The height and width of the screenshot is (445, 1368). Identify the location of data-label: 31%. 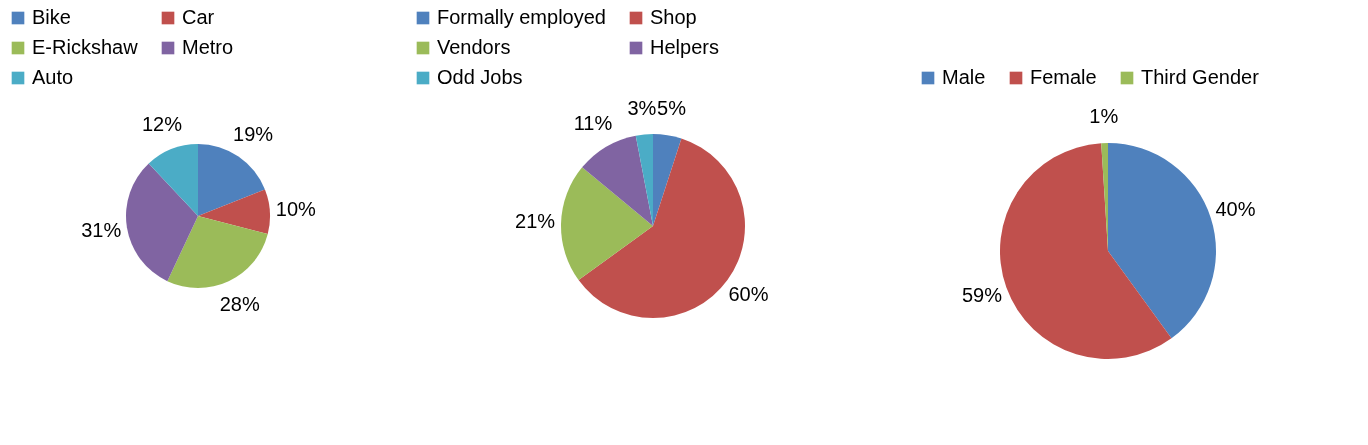
(101, 230).